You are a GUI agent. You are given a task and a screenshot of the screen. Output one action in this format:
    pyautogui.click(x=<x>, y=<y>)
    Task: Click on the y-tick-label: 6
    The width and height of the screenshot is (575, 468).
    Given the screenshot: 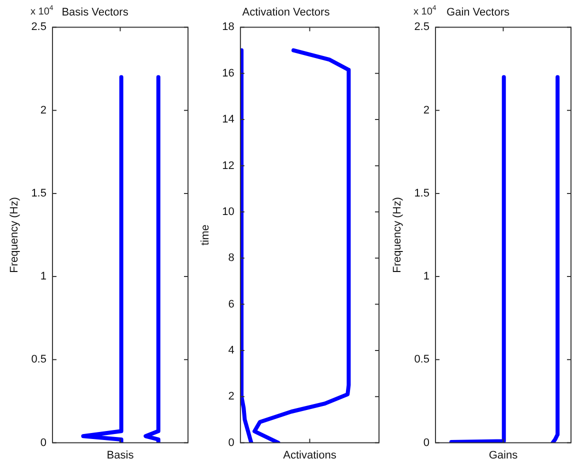 What is the action you would take?
    pyautogui.click(x=231, y=304)
    